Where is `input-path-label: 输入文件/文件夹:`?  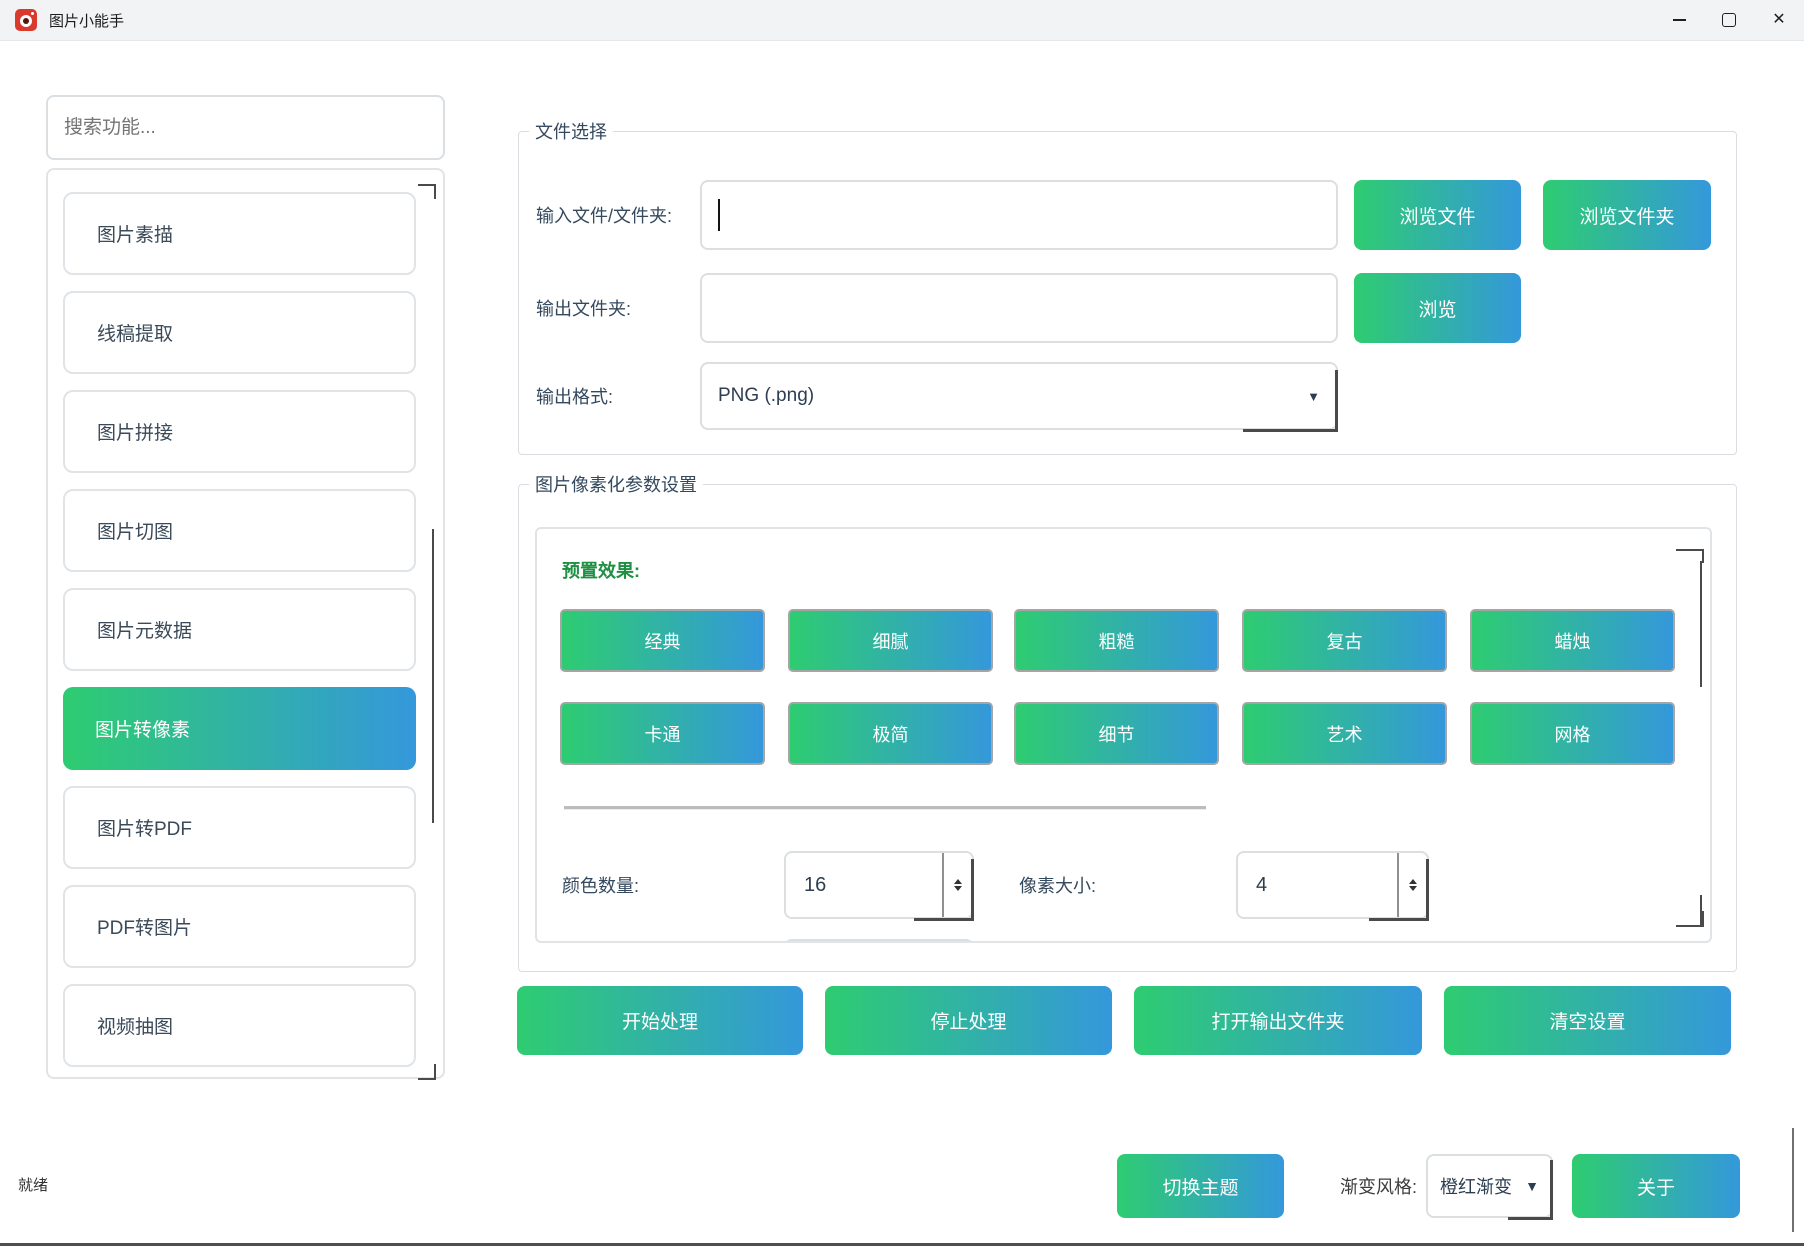
input-path-label: 输入文件/文件夹: is located at coordinates (604, 216).